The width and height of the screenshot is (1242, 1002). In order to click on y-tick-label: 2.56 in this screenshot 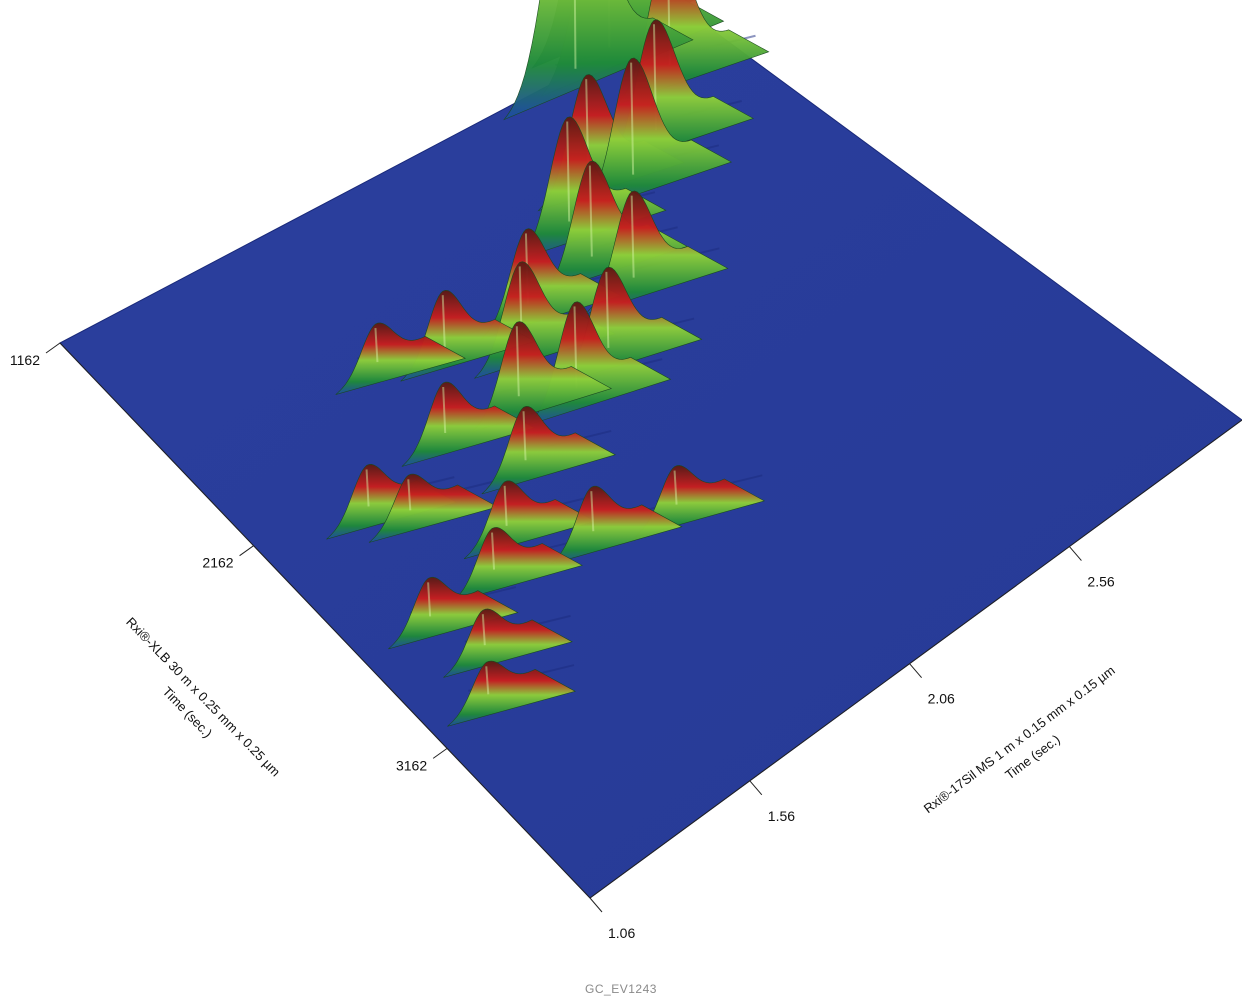, I will do `click(1100, 582)`.